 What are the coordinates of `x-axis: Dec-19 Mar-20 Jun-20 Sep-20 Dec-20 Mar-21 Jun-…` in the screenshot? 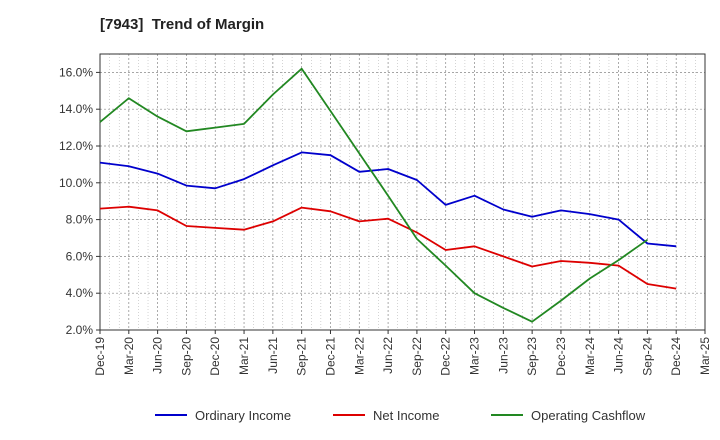 It's located at (402, 353).